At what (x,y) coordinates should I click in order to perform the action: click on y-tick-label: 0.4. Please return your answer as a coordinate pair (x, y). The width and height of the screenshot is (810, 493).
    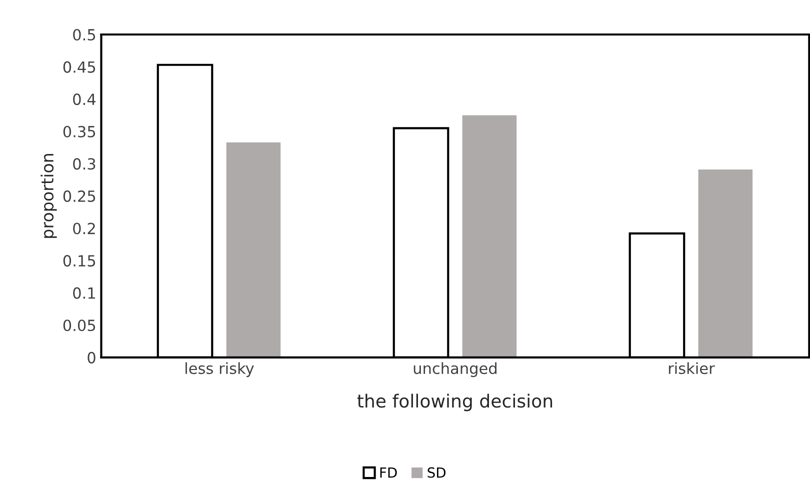
    Looking at the image, I should click on (84, 100).